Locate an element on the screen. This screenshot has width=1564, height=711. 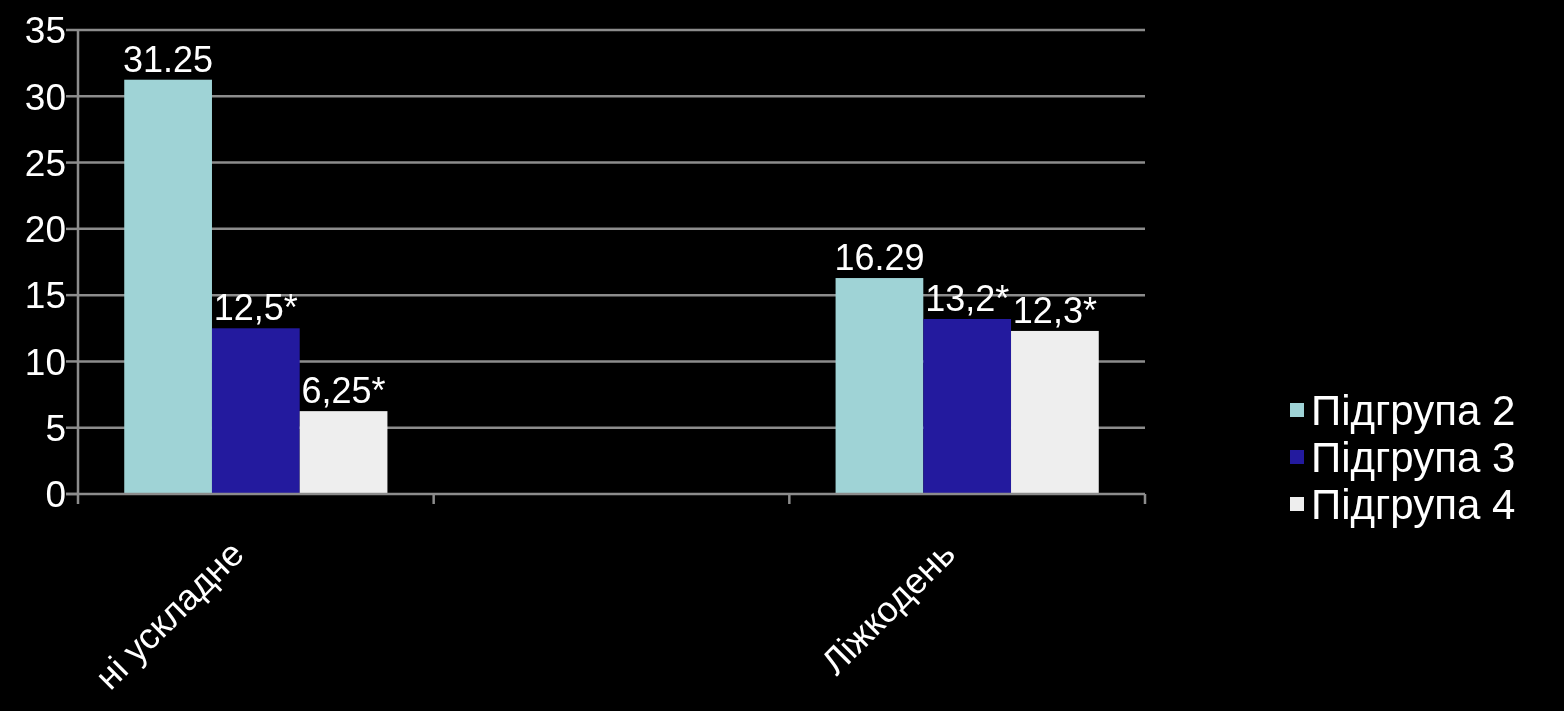
y-tick-label: 0 is located at coordinates (55, 495).